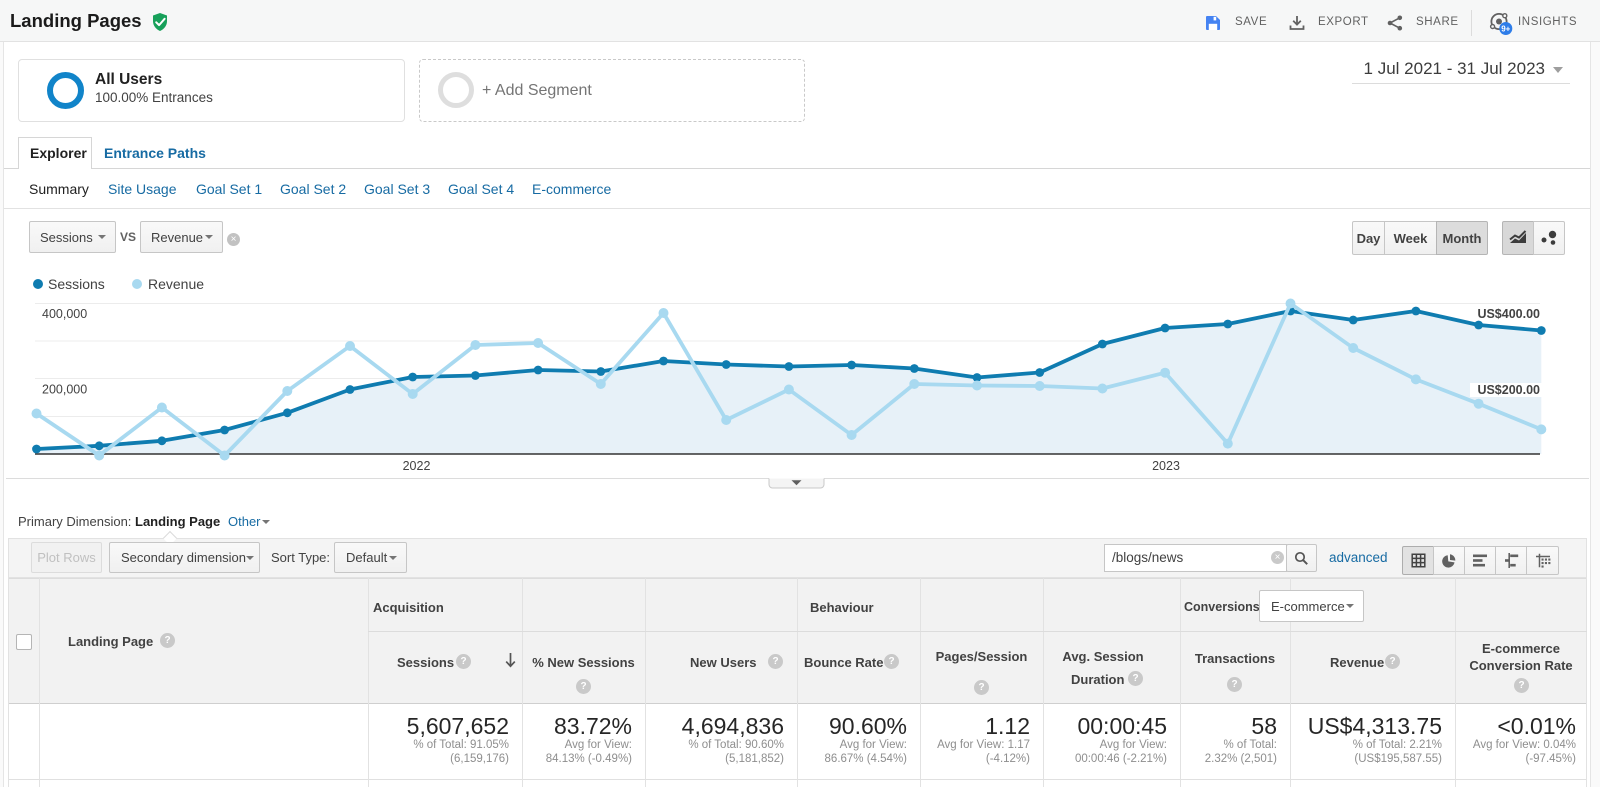  I want to click on svg-text: 2022, so click(417, 466).